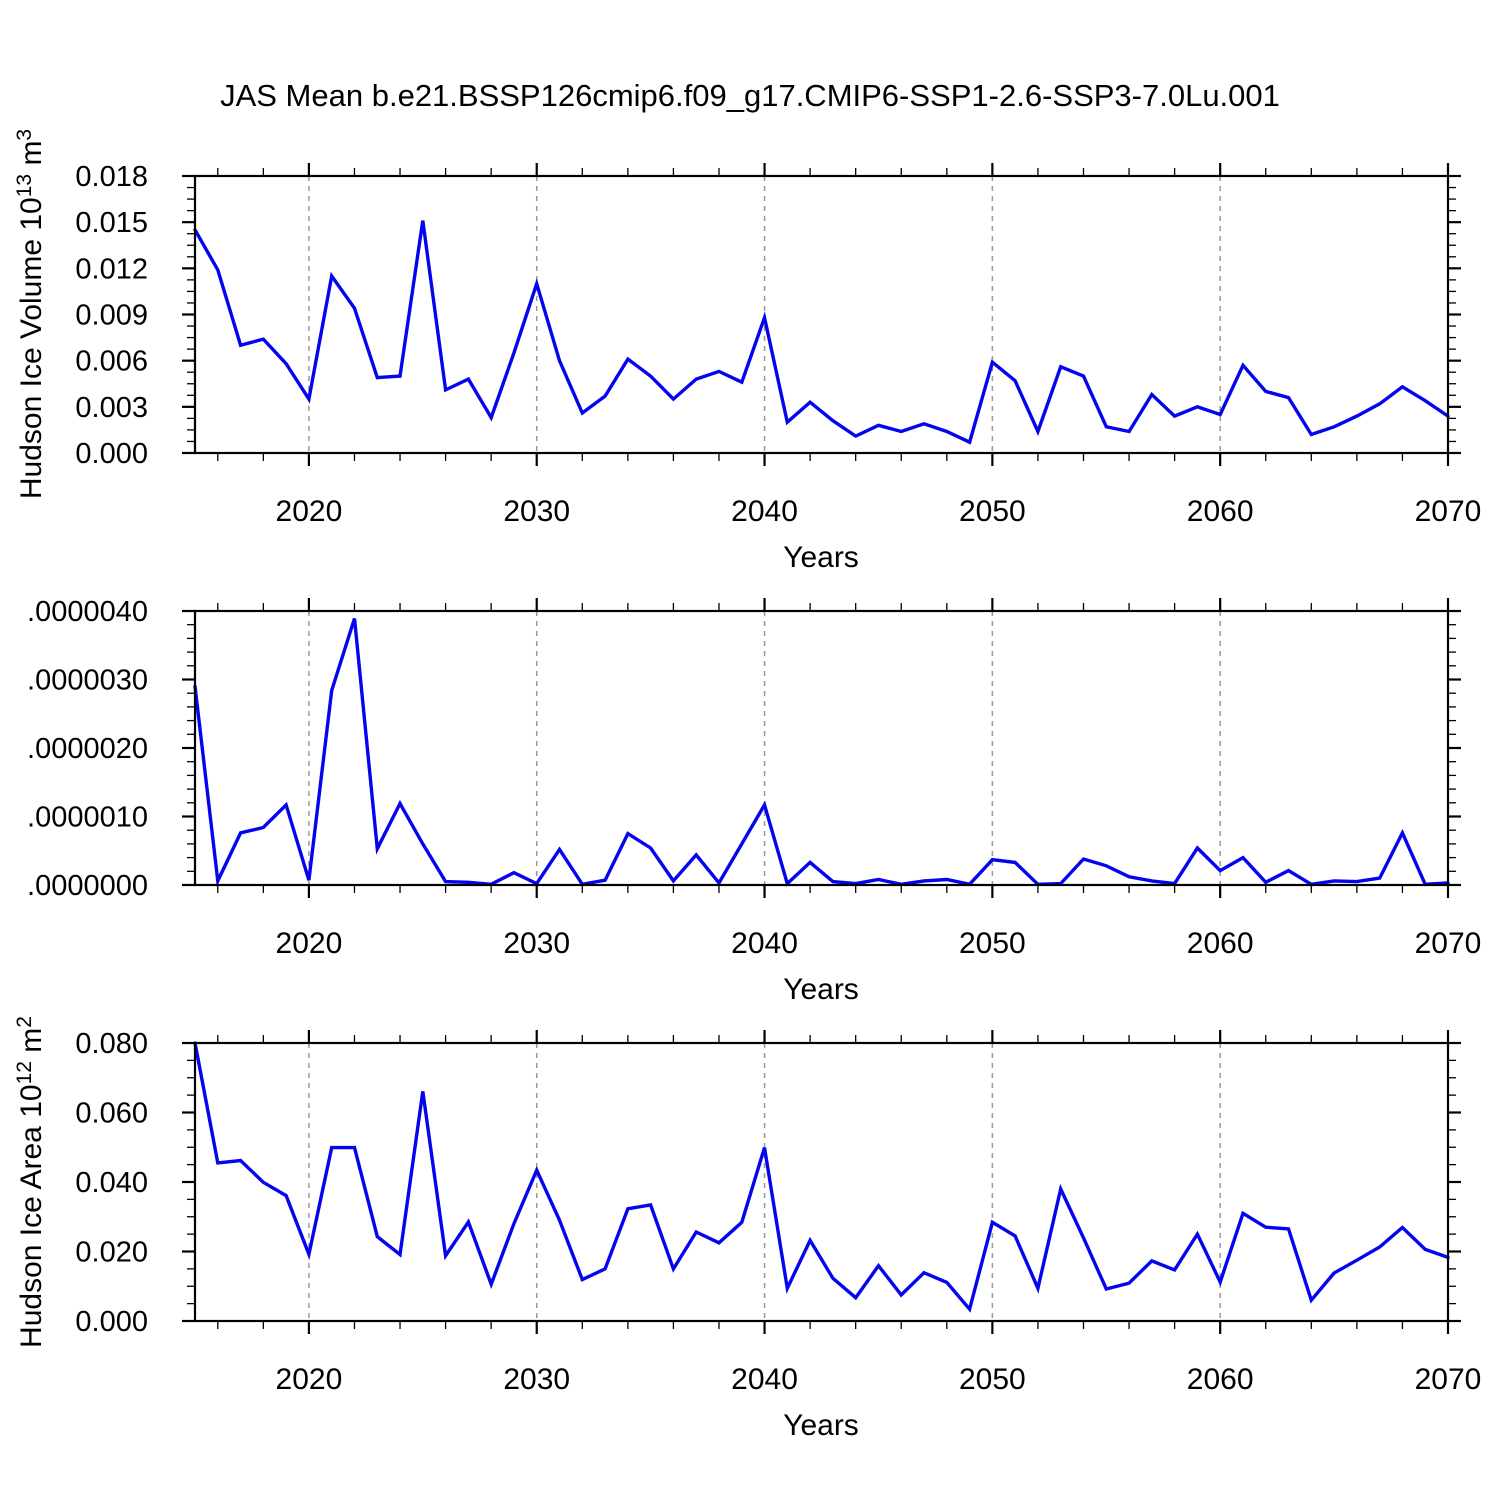  I want to click on y-axis-title-unit-exponent: 3, so click(24, 134).